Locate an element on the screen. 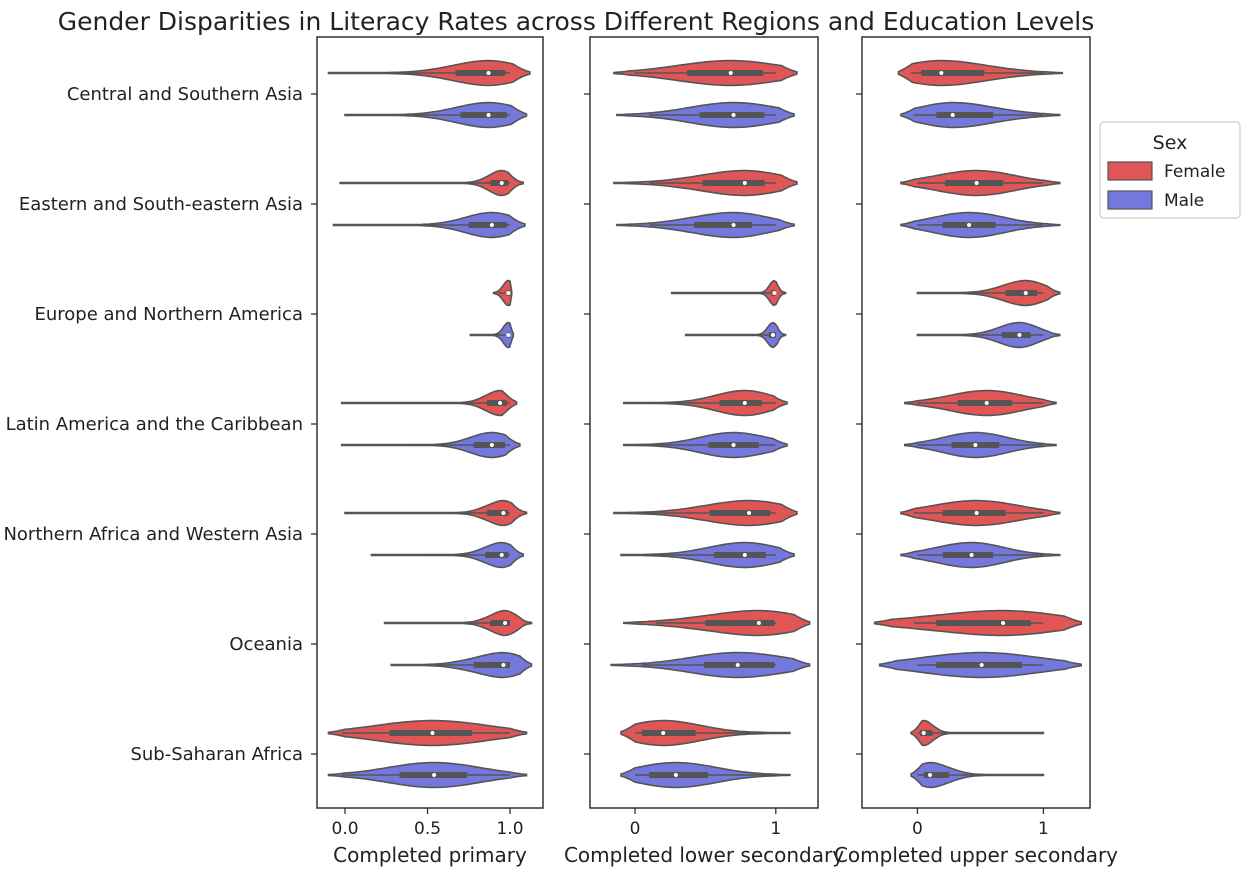 The image size is (1249, 876). y-tick-label: Northern Africa and Western Asia is located at coordinates (153, 534).